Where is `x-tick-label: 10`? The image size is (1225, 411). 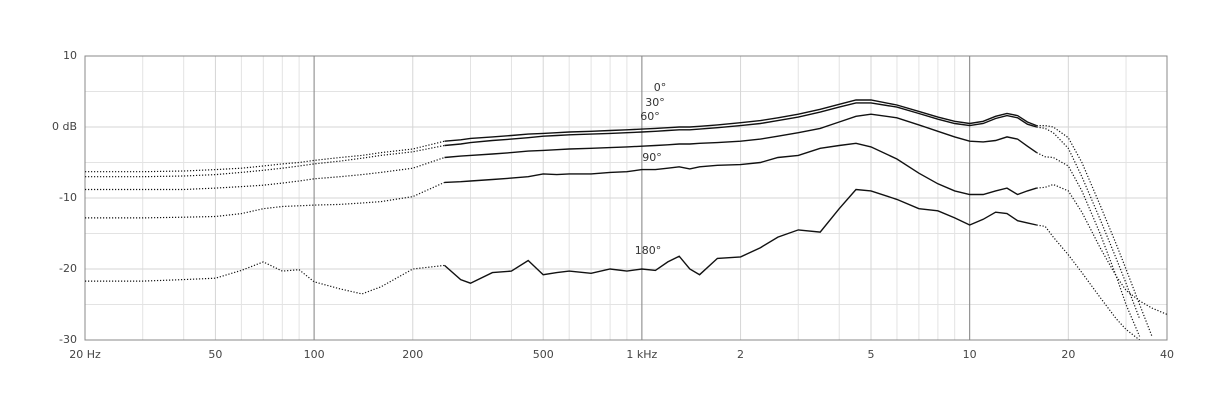 x-tick-label: 10 is located at coordinates (970, 354).